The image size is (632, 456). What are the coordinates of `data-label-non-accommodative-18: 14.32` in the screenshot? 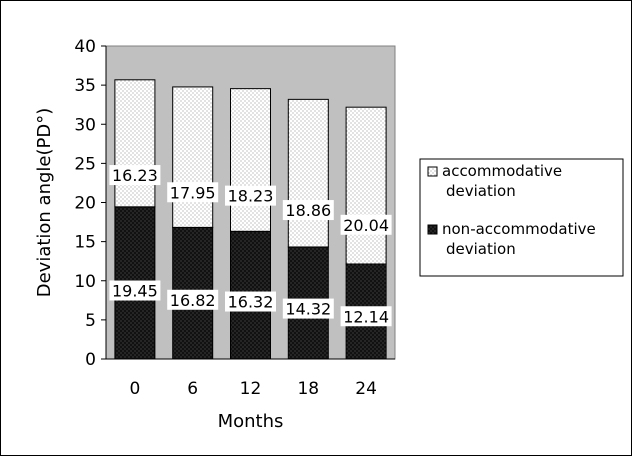 It's located at (308, 309).